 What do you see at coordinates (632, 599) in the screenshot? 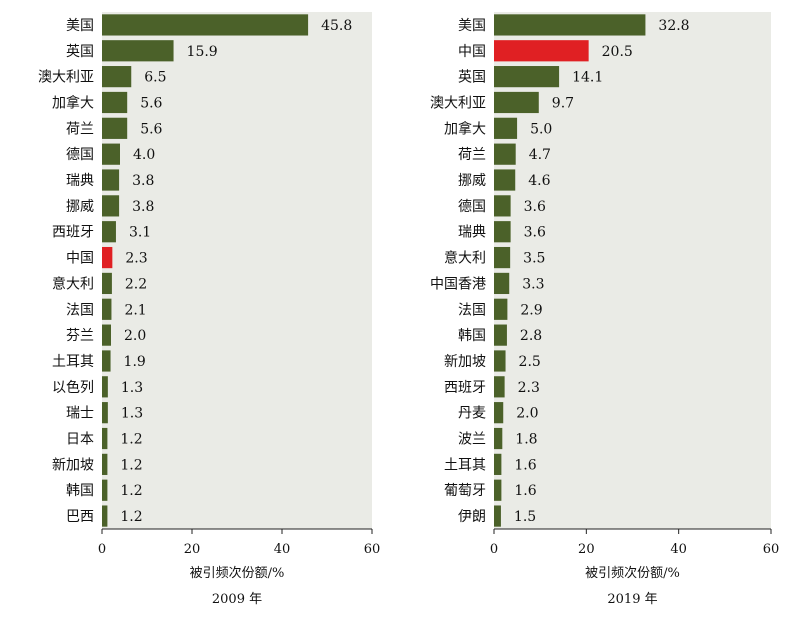
I see `panel-title: 2019 年` at bounding box center [632, 599].